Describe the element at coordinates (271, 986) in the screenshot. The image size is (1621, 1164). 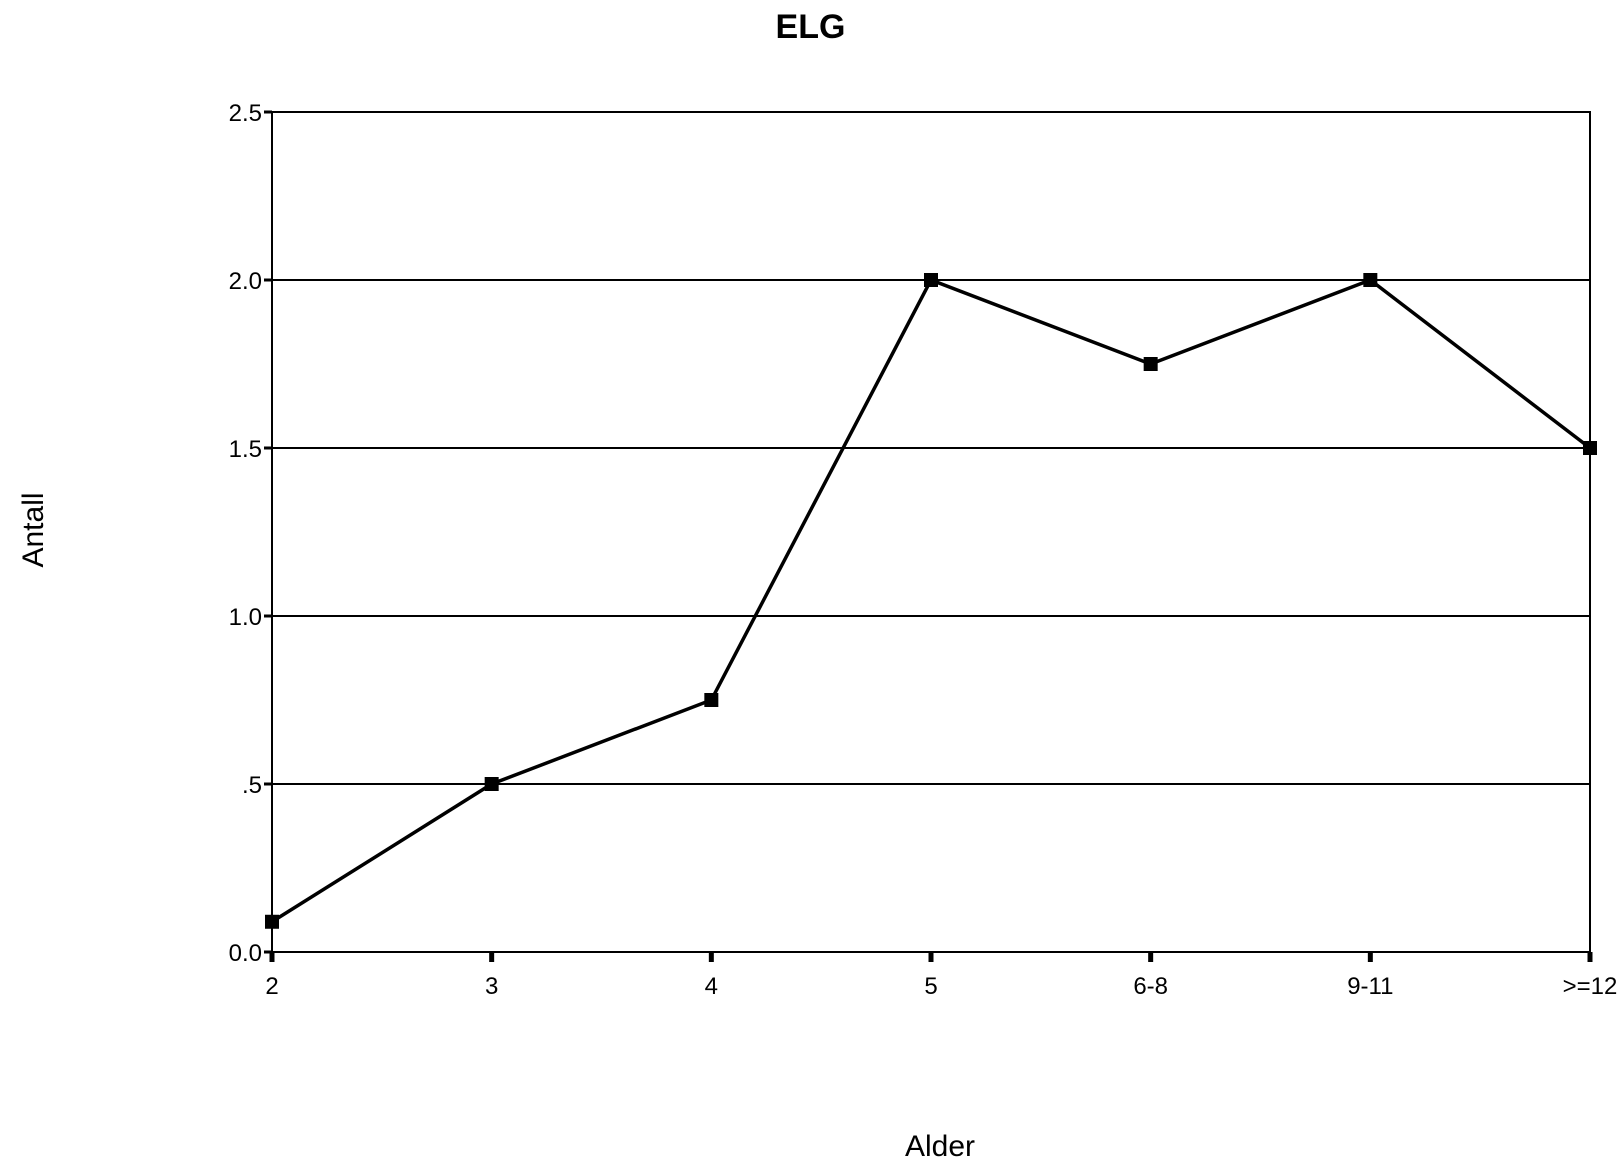
I see `x-tick-label: 2` at that location.